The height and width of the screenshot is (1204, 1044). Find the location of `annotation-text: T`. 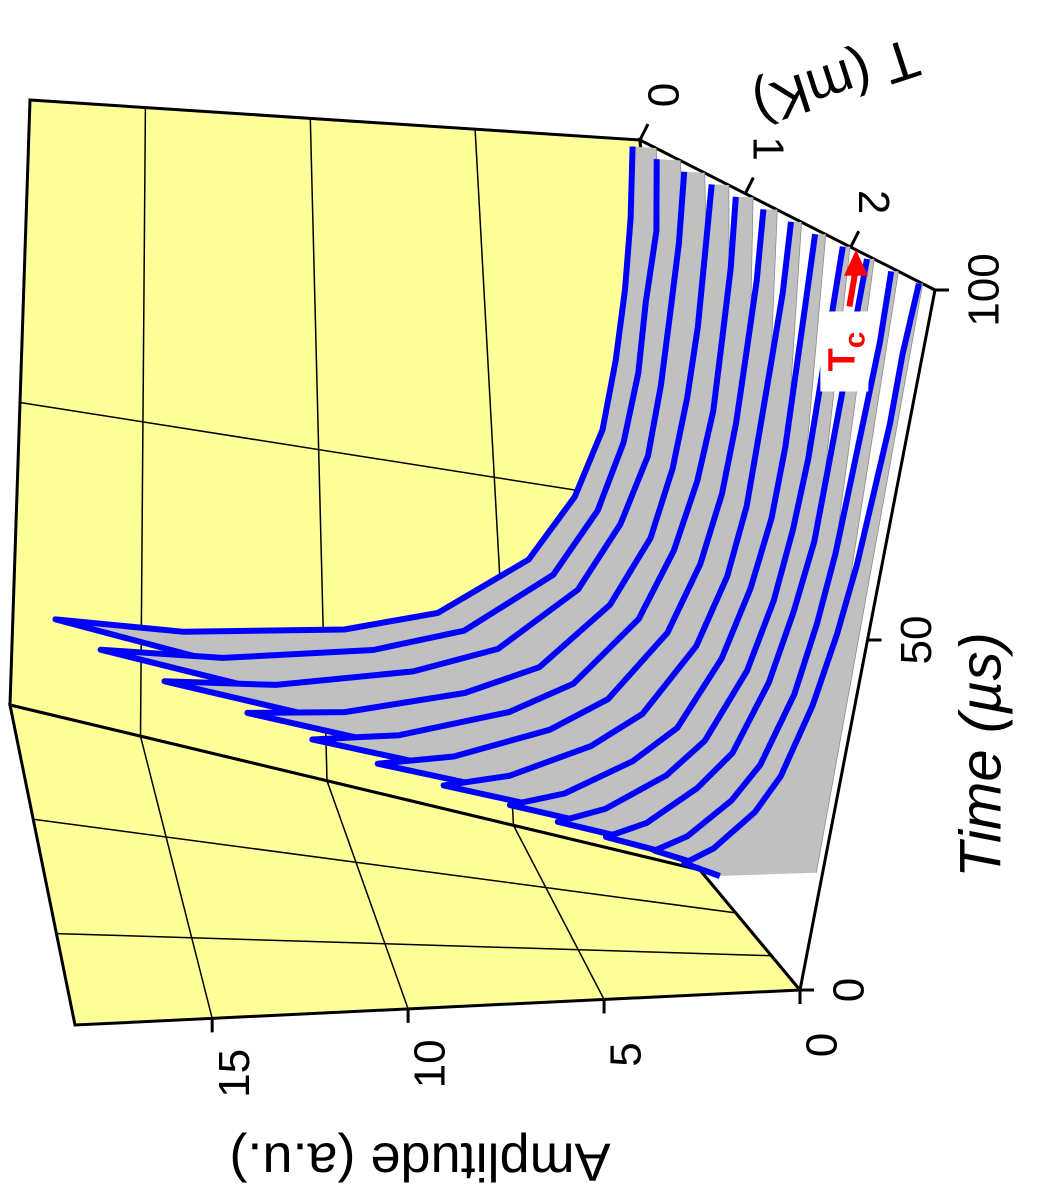

annotation-text: T is located at coordinates (842, 359).